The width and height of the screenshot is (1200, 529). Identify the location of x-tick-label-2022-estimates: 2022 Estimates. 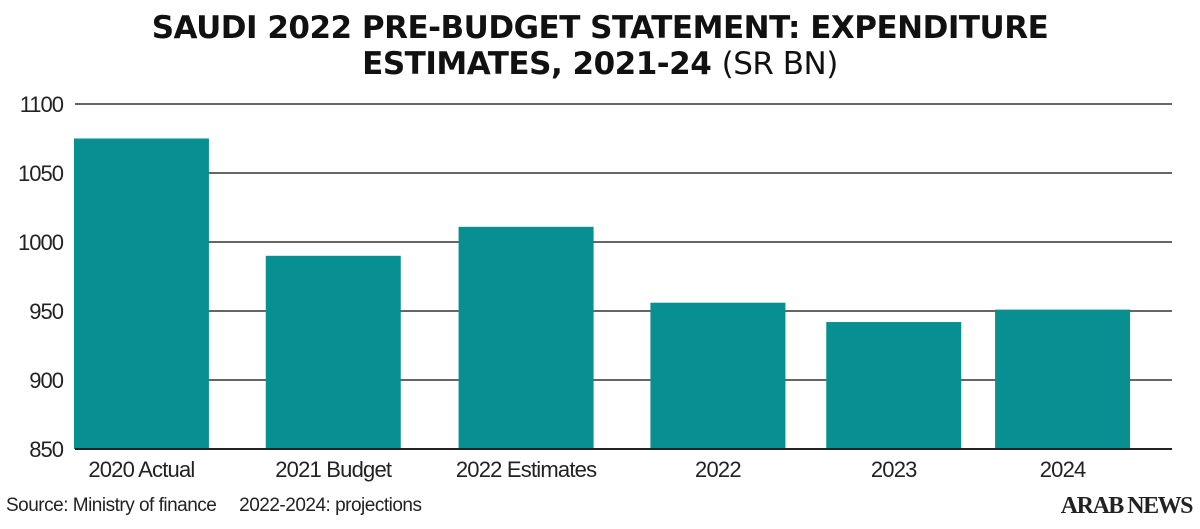
(526, 469).